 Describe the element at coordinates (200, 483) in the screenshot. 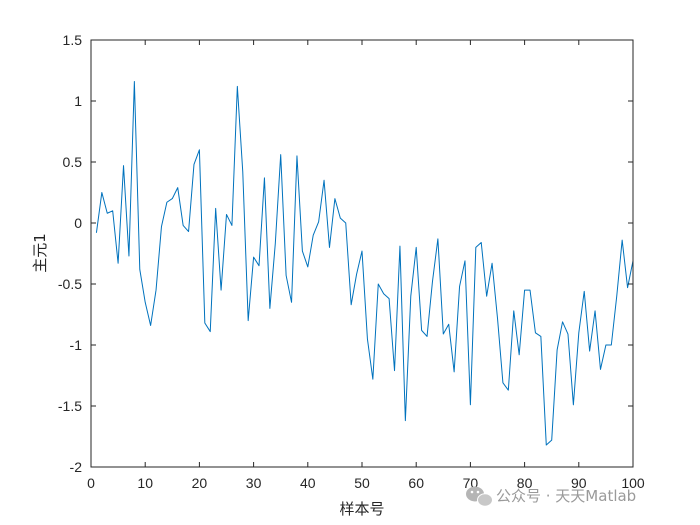

I see `x-tick-label: 20` at that location.